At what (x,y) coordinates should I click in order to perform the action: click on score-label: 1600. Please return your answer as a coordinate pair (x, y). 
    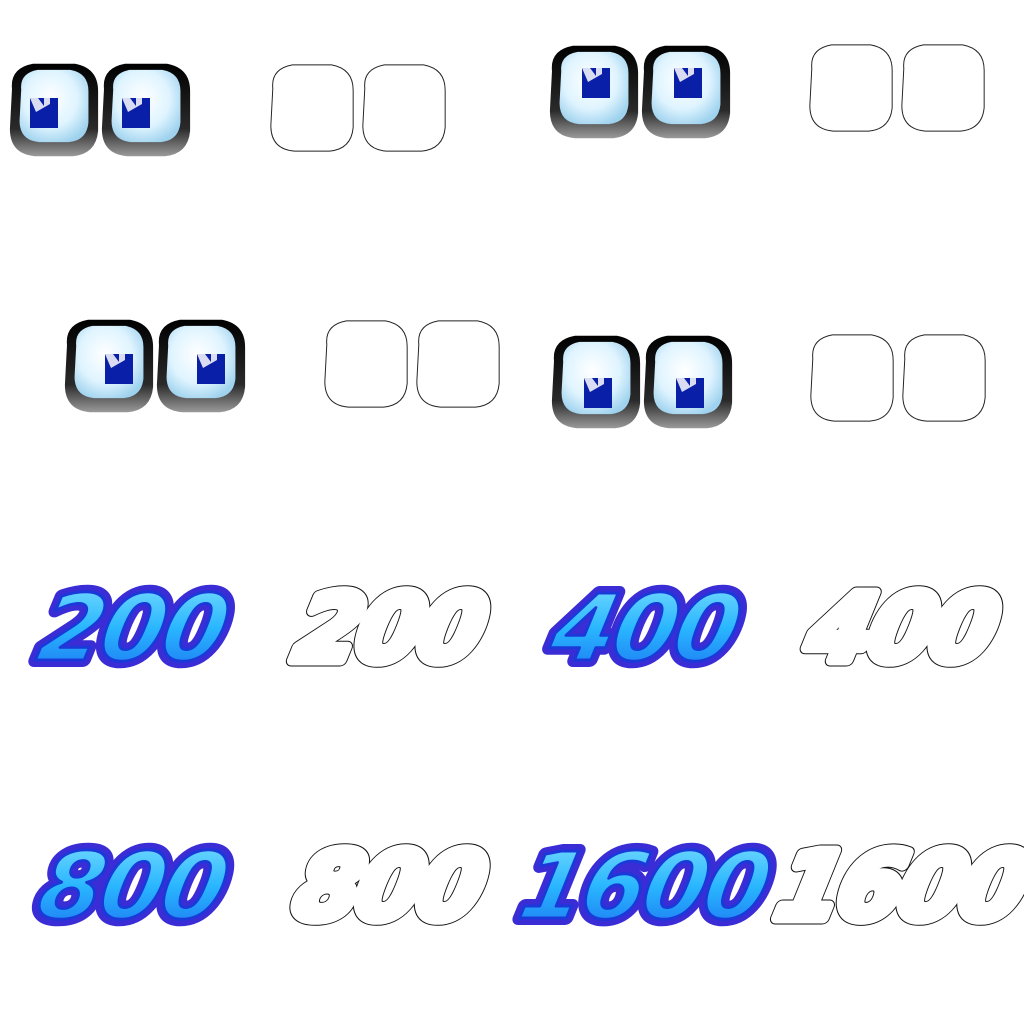
    Looking at the image, I should click on (644, 886).